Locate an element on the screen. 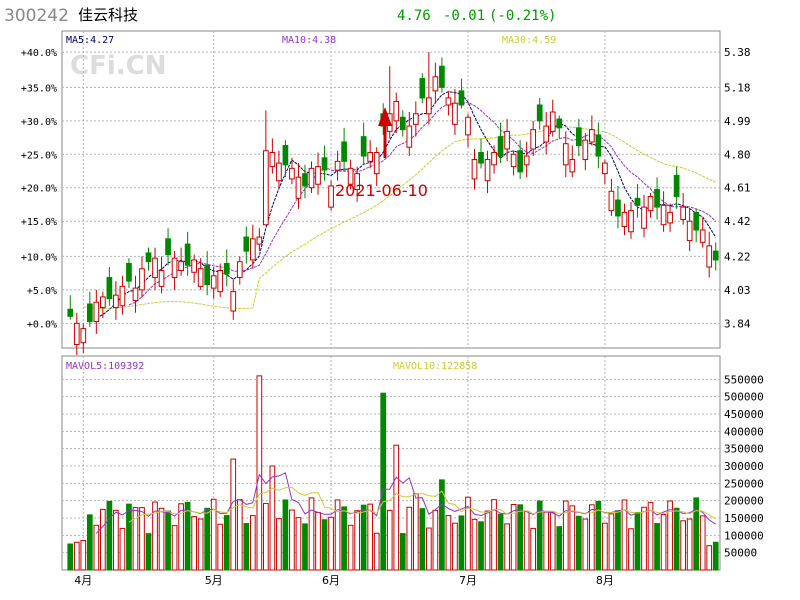 This screenshot has height=600, width=800. volume-tick-label: 550000 is located at coordinates (744, 379).